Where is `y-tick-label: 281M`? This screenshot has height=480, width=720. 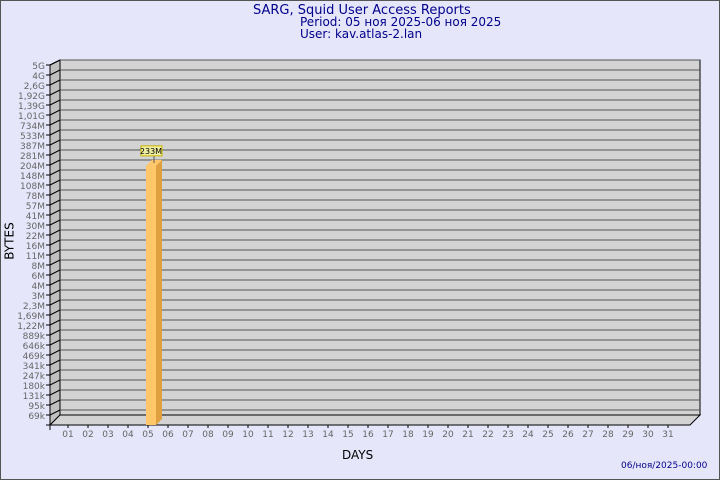 y-tick-label: 281M is located at coordinates (32, 157).